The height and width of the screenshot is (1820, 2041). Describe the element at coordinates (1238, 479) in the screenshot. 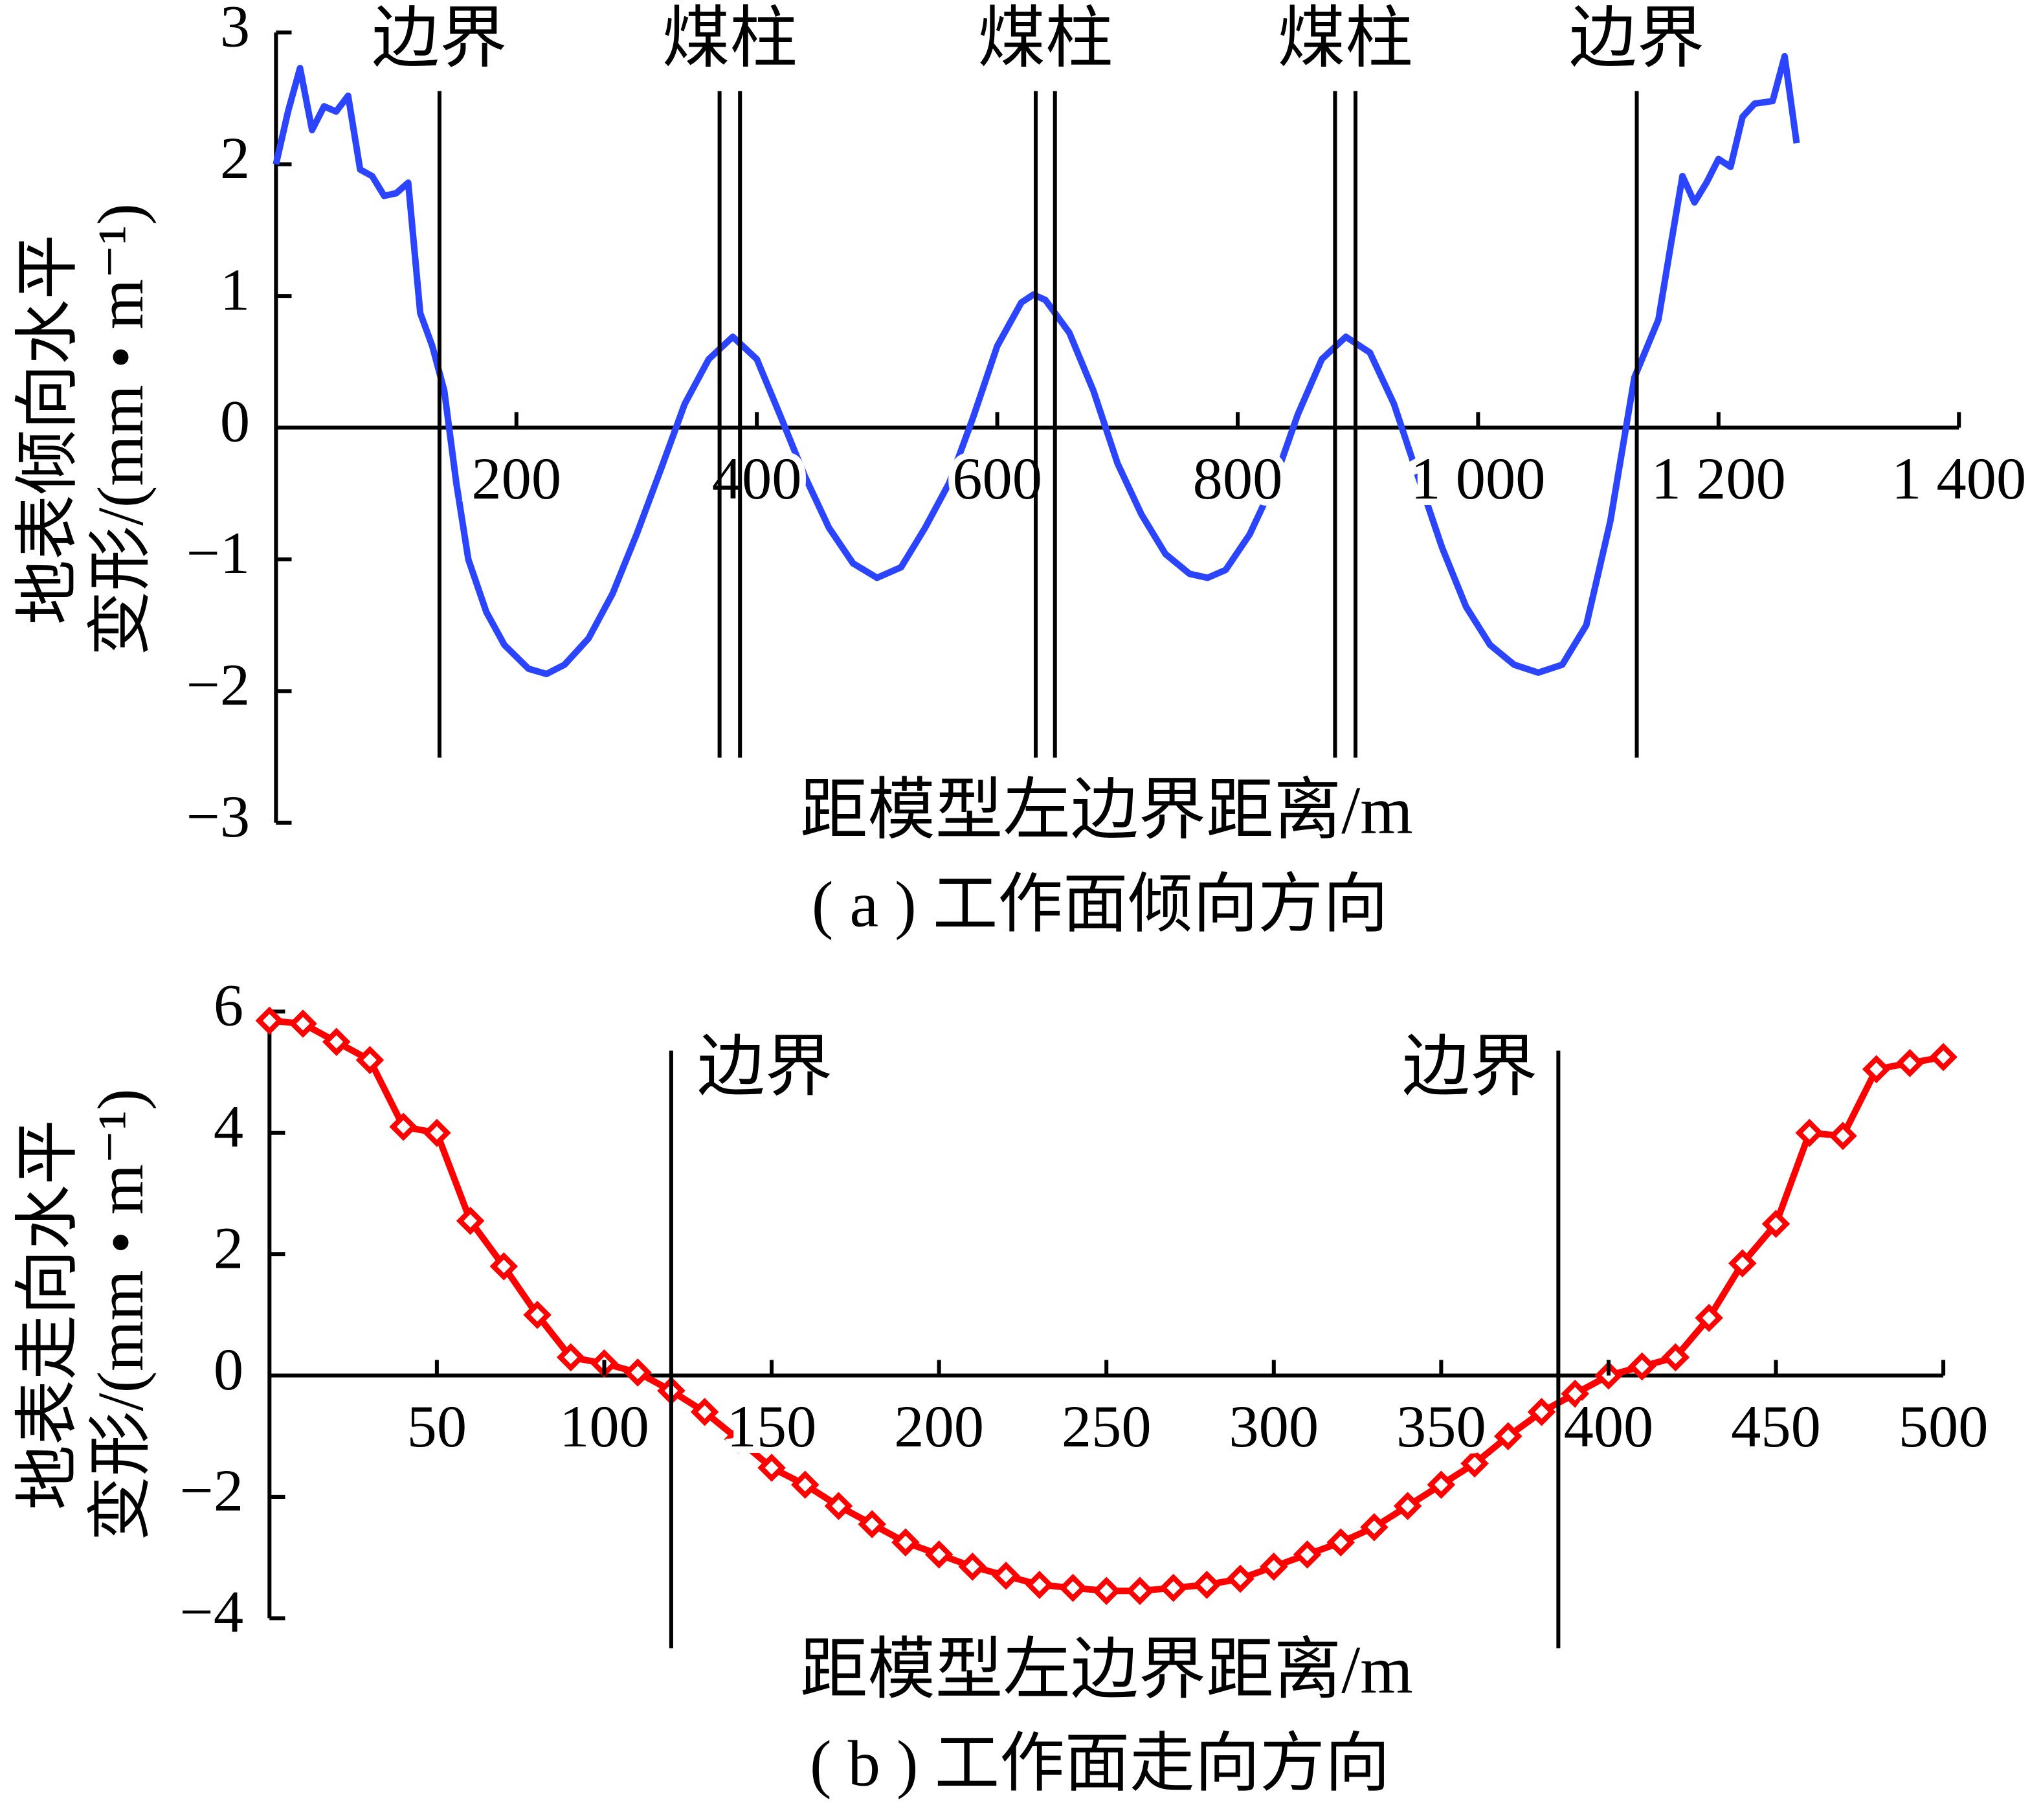

I see `x-tick-label: 800` at that location.